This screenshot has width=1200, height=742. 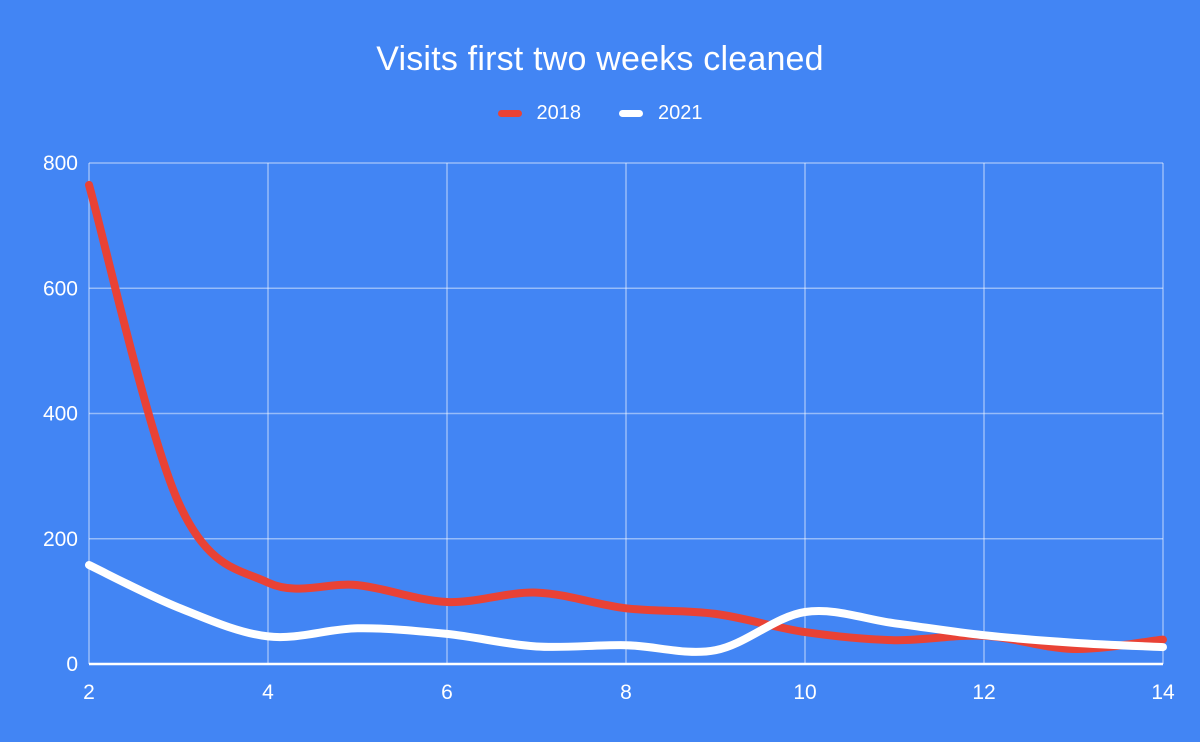 What do you see at coordinates (60, 288) in the screenshot?
I see `y-tick-label: 600` at bounding box center [60, 288].